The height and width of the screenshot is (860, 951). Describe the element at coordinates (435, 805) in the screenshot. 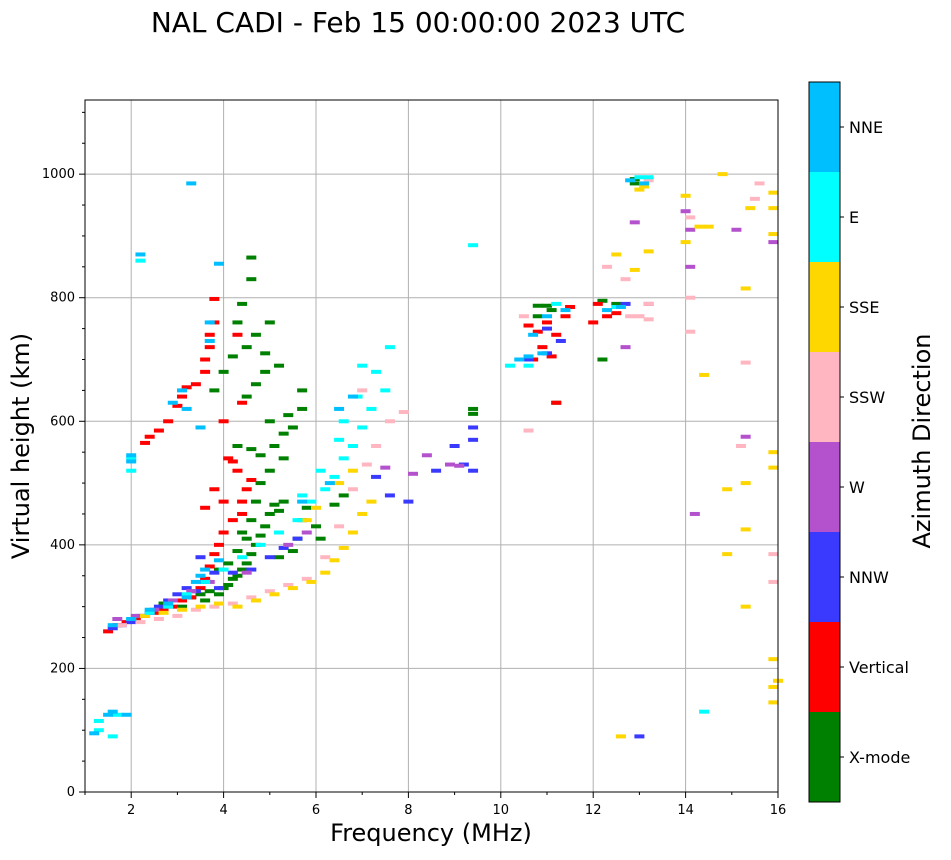

I see `x-axis-ticks: 2 4 6 8 10 12 14 16` at that location.